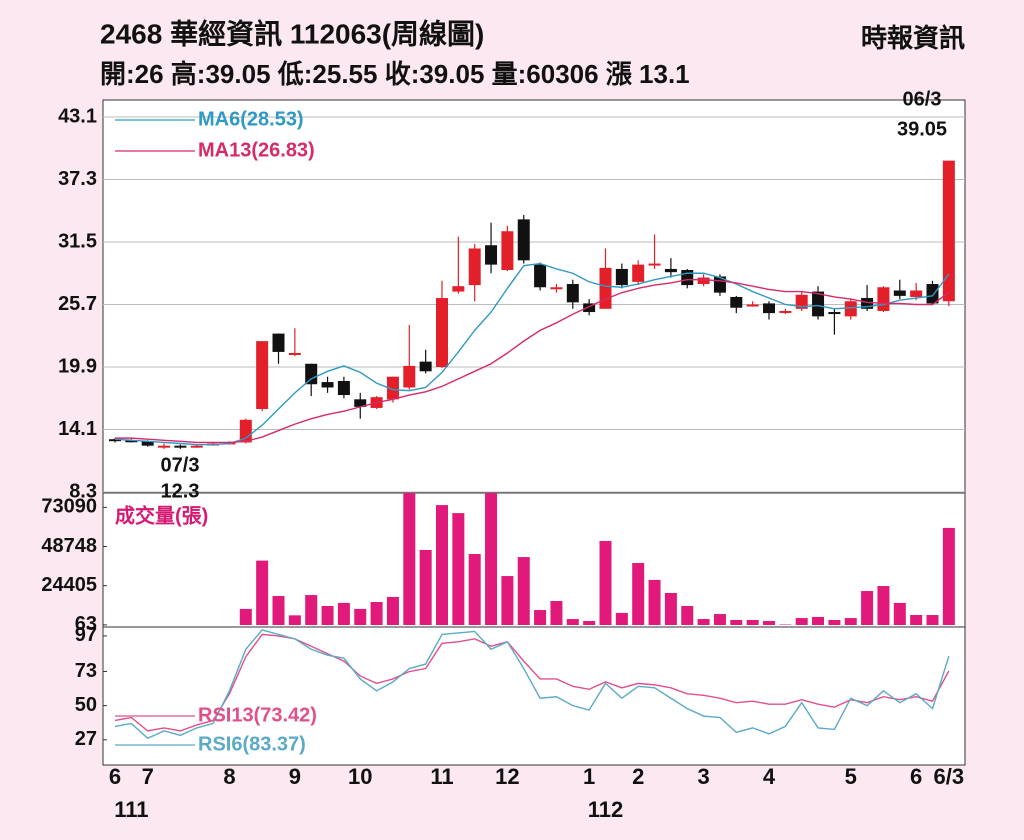  I want to click on x-tick-label: 7, so click(148, 776).